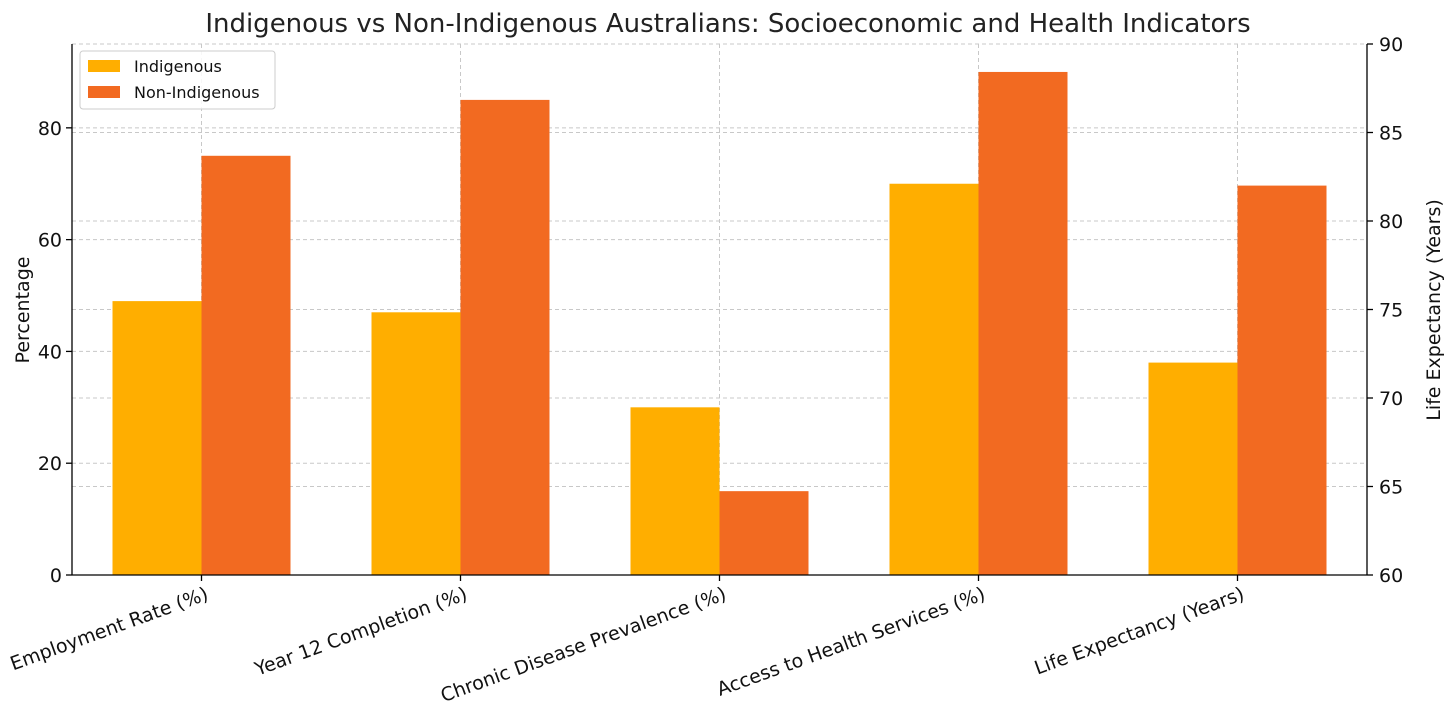 This screenshot has height=723, width=1456. Describe the element at coordinates (851, 642) in the screenshot. I see `x-tick-label-3: Access to Health Services (%)` at that location.